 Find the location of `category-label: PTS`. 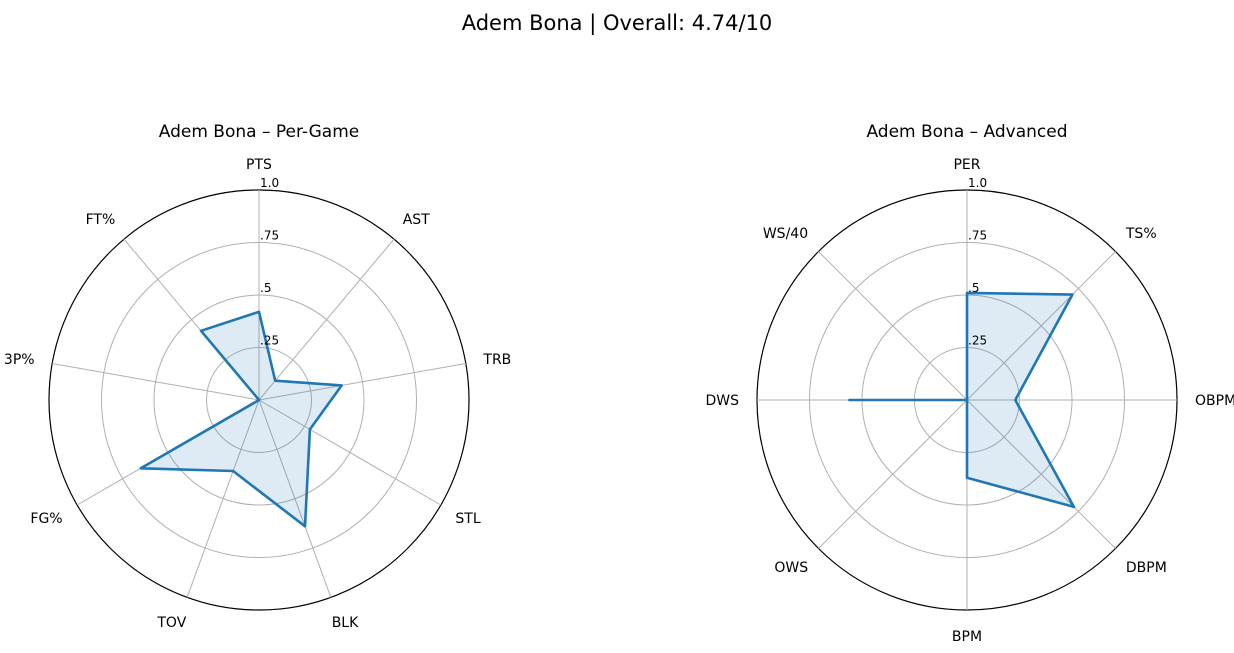

category-label: PTS is located at coordinates (259, 165).